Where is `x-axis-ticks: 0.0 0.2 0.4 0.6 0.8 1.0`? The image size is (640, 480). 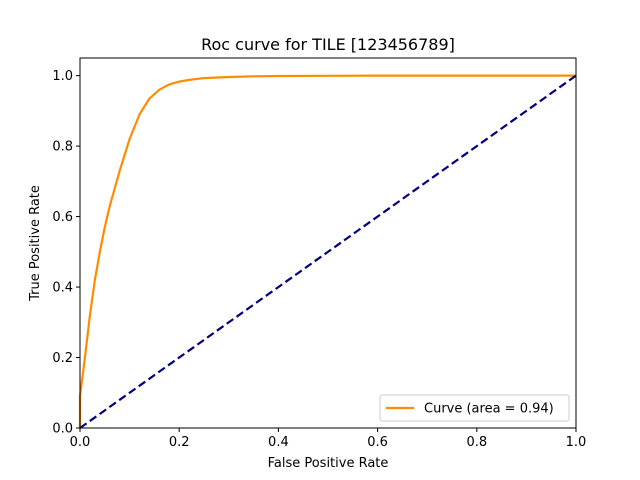 x-axis-ticks: 0.0 0.2 0.4 0.6 0.8 1.0 is located at coordinates (328, 439).